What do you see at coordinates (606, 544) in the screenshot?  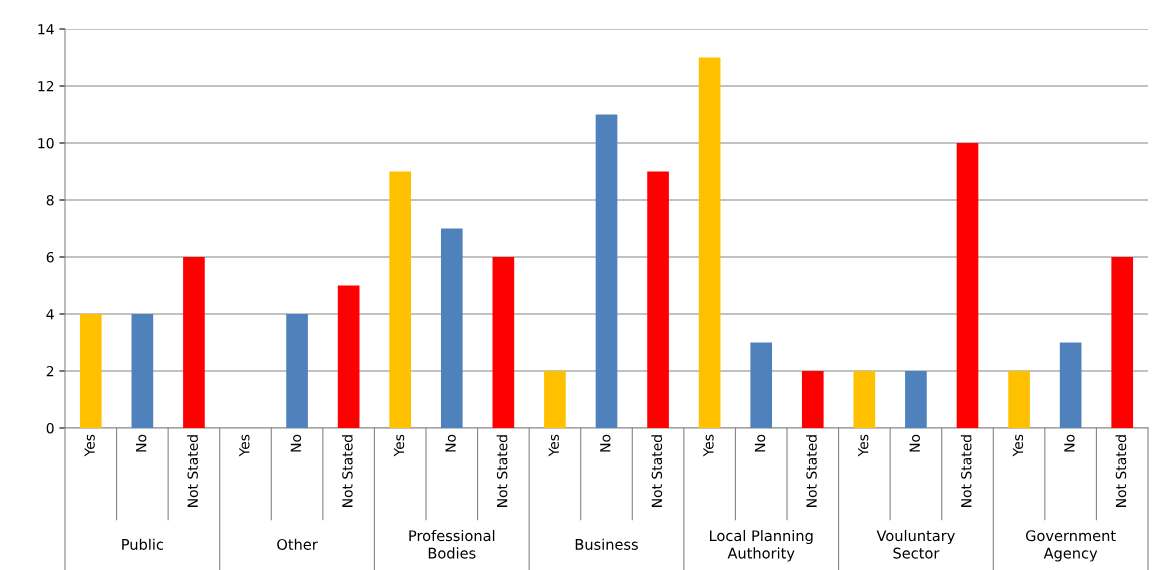 I see `x-tick-label: Business` at bounding box center [606, 544].